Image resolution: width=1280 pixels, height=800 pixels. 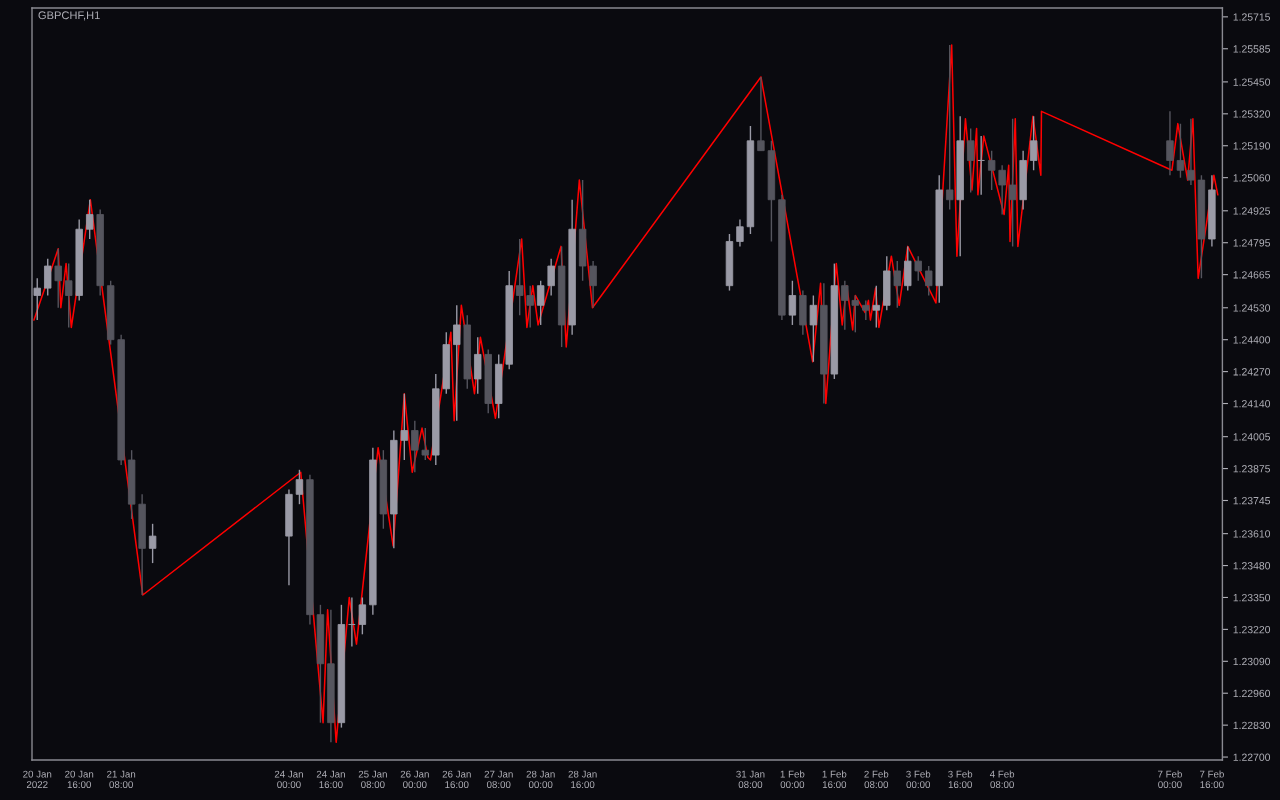 I want to click on x-tick-label: 21 Jan 08:00, so click(x=121, y=779).